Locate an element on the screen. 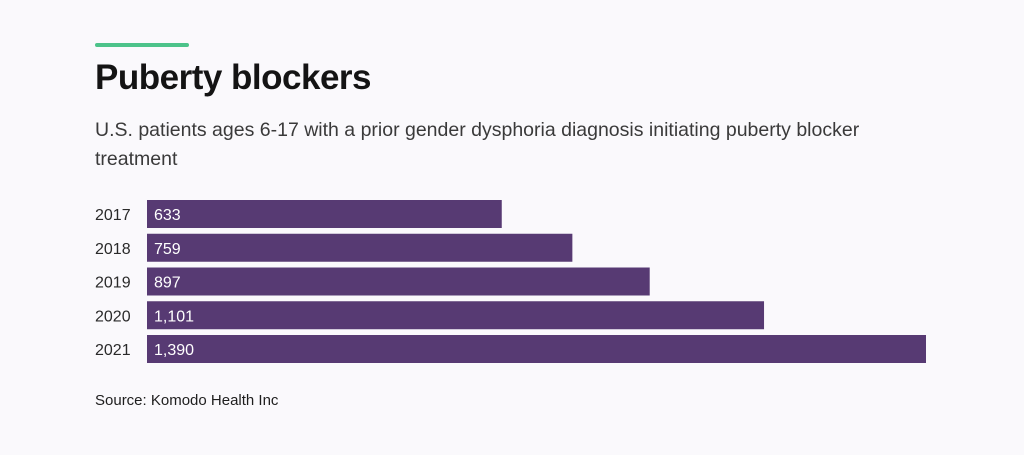 Image resolution: width=1024 pixels, height=455 pixels. bar-2017 is located at coordinates (324, 214).